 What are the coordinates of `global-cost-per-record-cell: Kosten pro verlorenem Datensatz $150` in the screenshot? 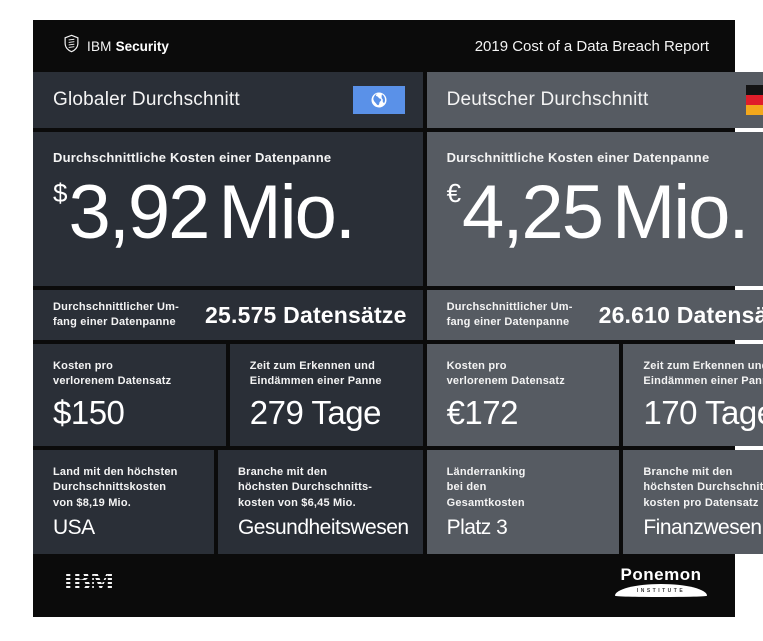 It's located at (129, 395).